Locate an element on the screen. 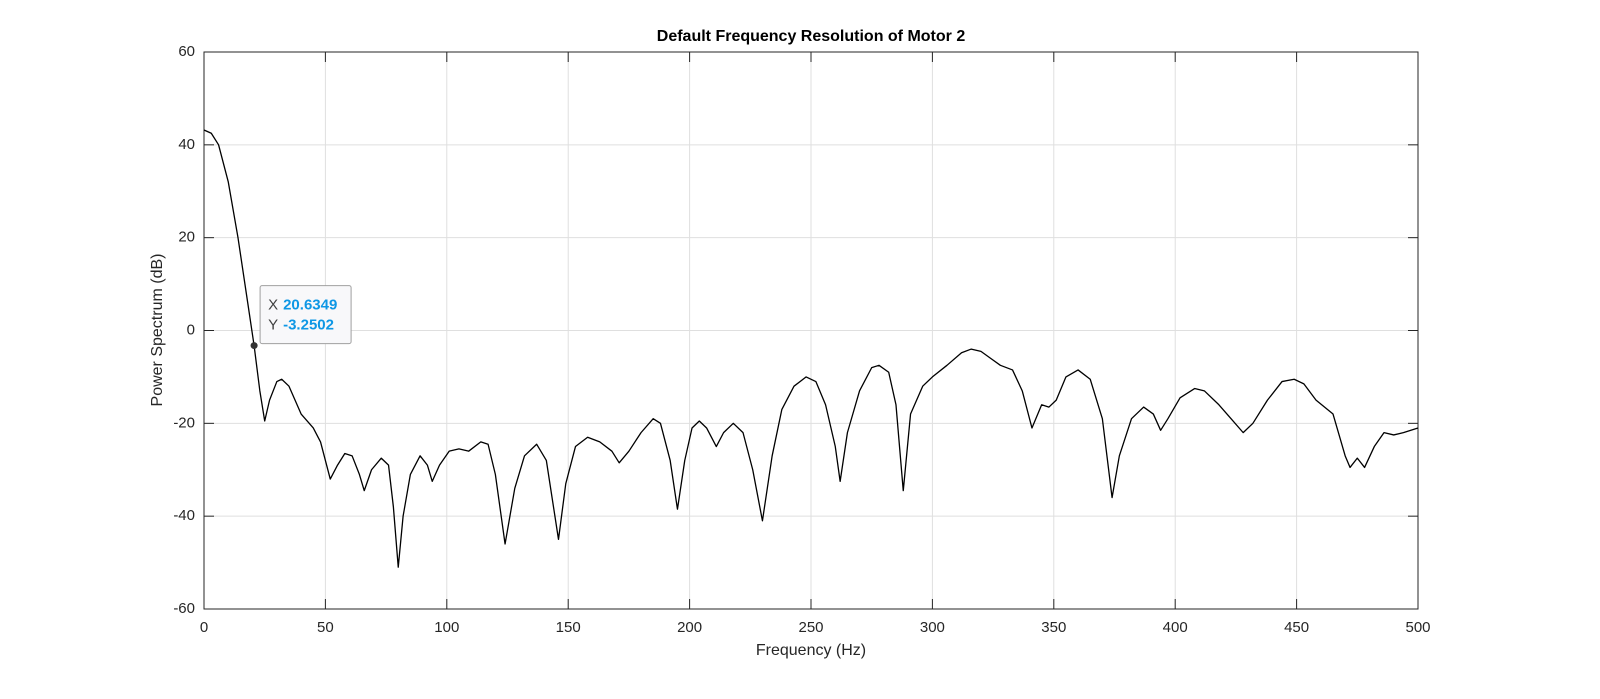 Image resolution: width=1600 pixels, height=699 pixels. datatip-marker is located at coordinates (254, 346).